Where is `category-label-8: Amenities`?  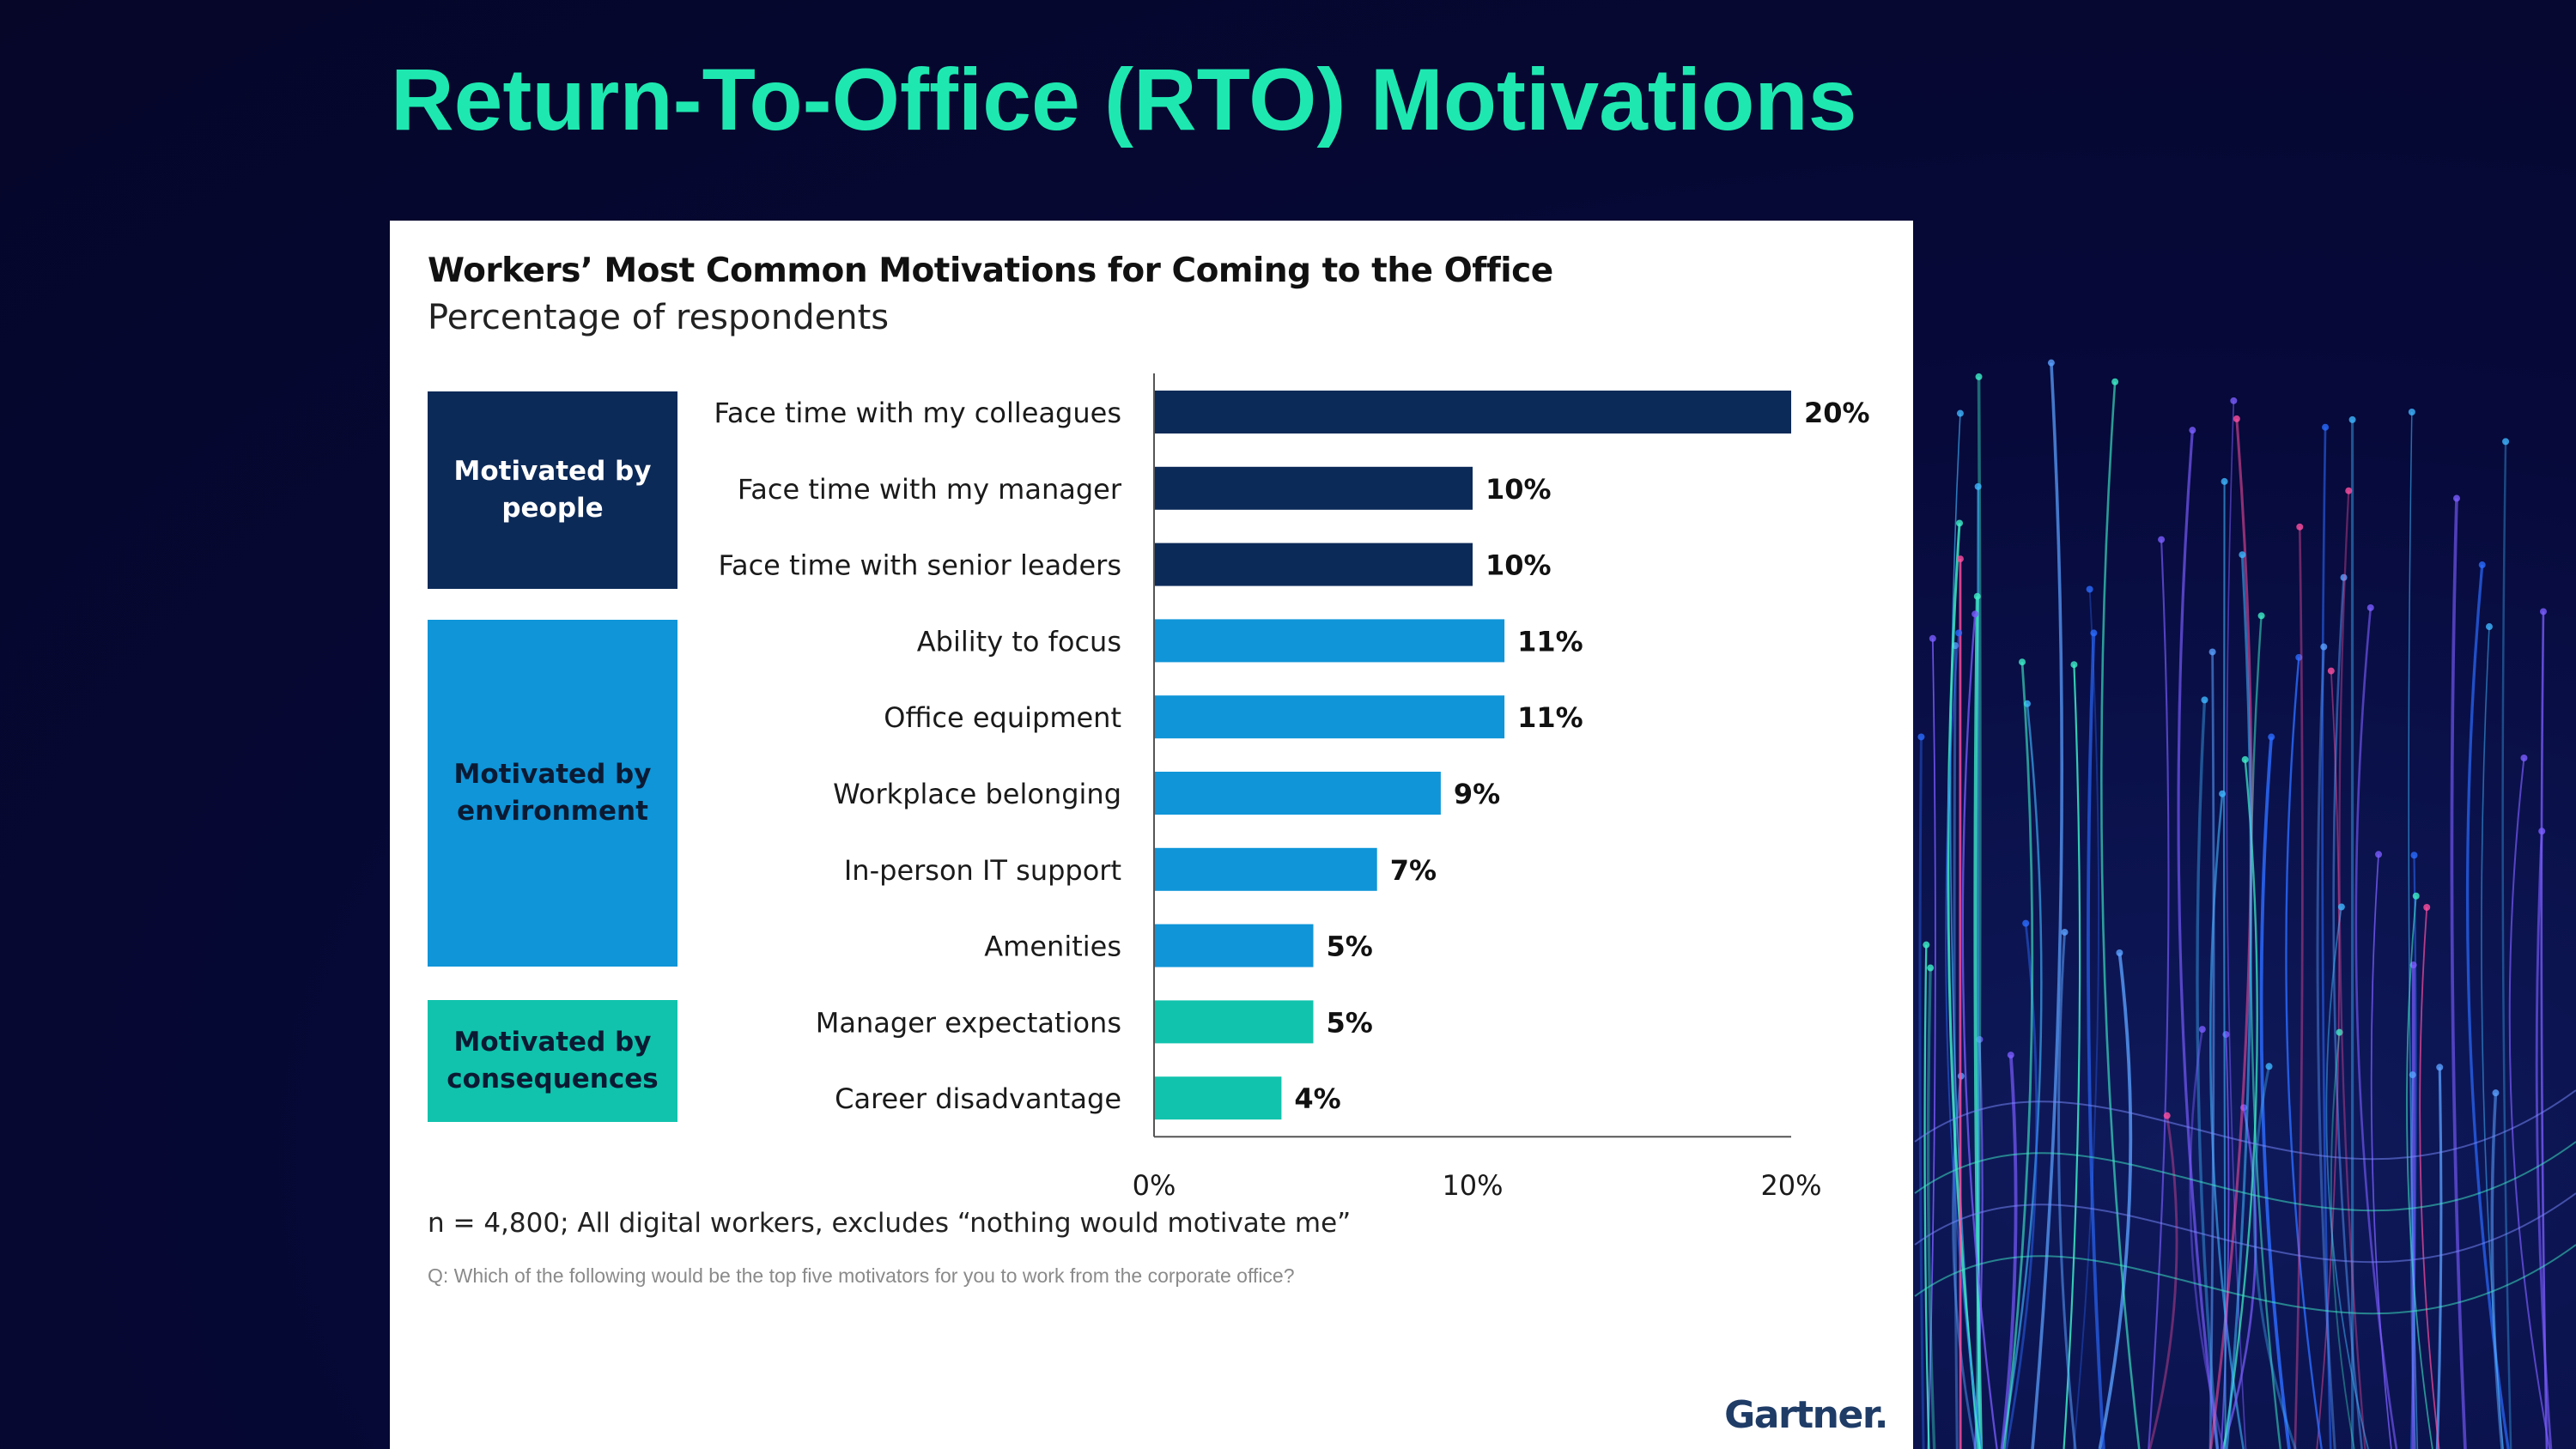 category-label-8: Amenities is located at coordinates (1052, 947).